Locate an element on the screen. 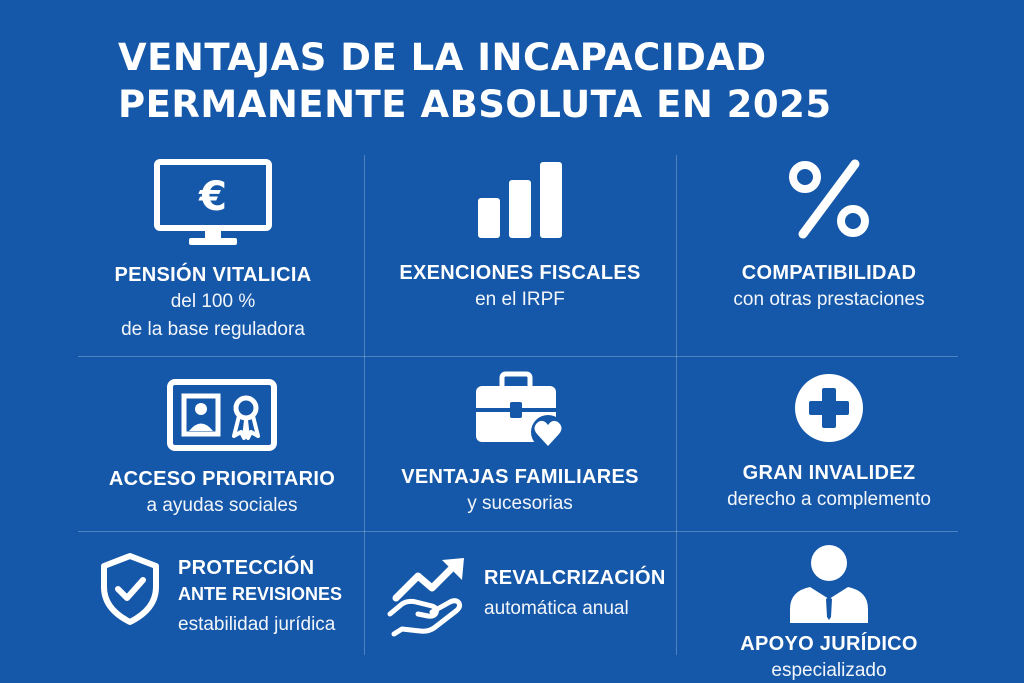 This screenshot has height=683, width=1024. compatibilidad-heading: COMPATIBILIDAD is located at coordinates (829, 273).